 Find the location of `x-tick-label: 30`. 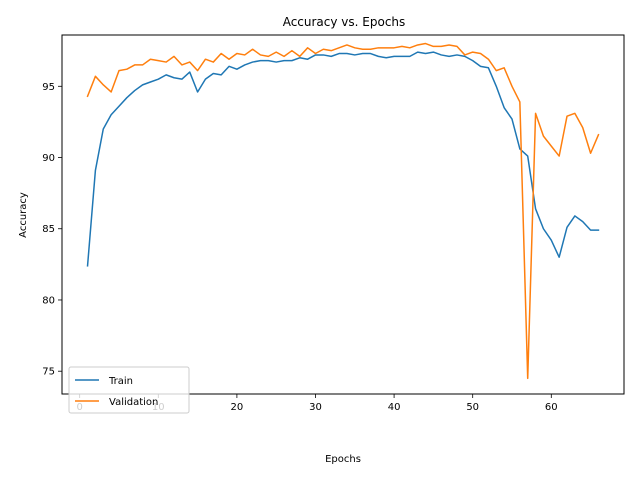

x-tick-label: 30 is located at coordinates (315, 407).